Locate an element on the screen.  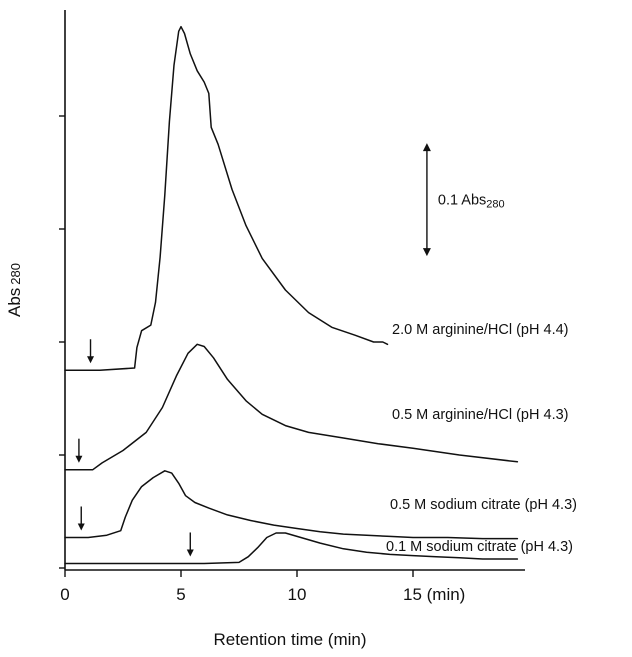
injection-arrows is located at coordinates (134, 448).